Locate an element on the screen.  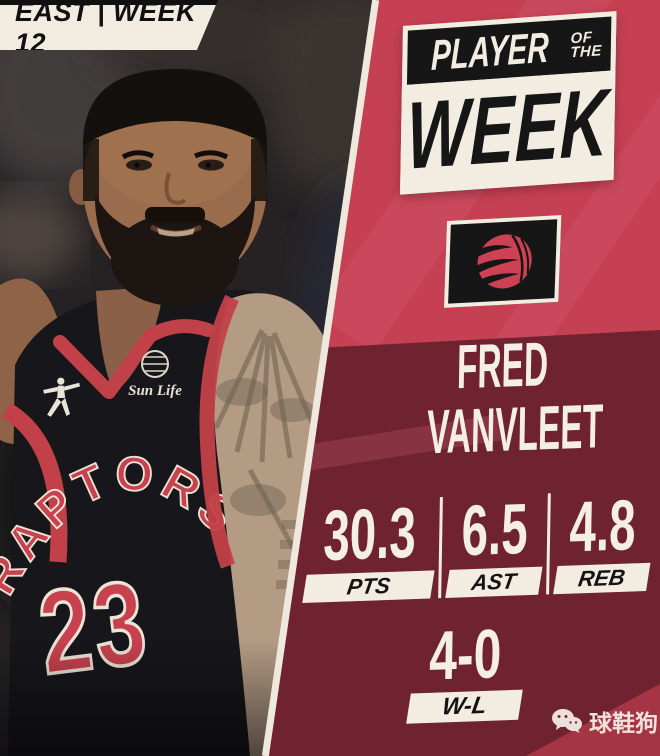
wechat-icon is located at coordinates (567, 721).